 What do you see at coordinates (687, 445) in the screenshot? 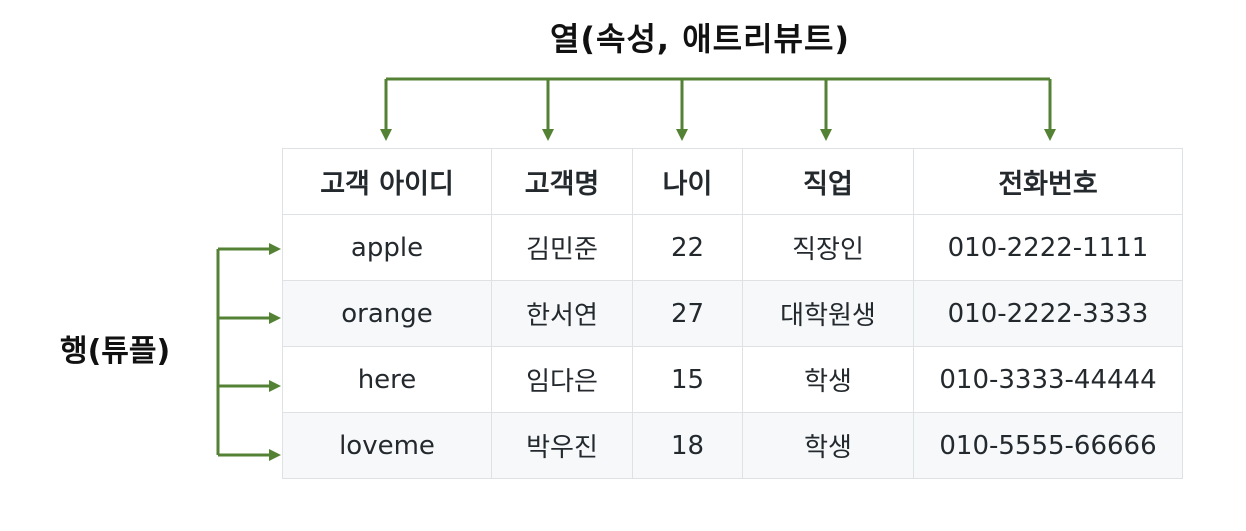
I see `table-cell: 18` at bounding box center [687, 445].